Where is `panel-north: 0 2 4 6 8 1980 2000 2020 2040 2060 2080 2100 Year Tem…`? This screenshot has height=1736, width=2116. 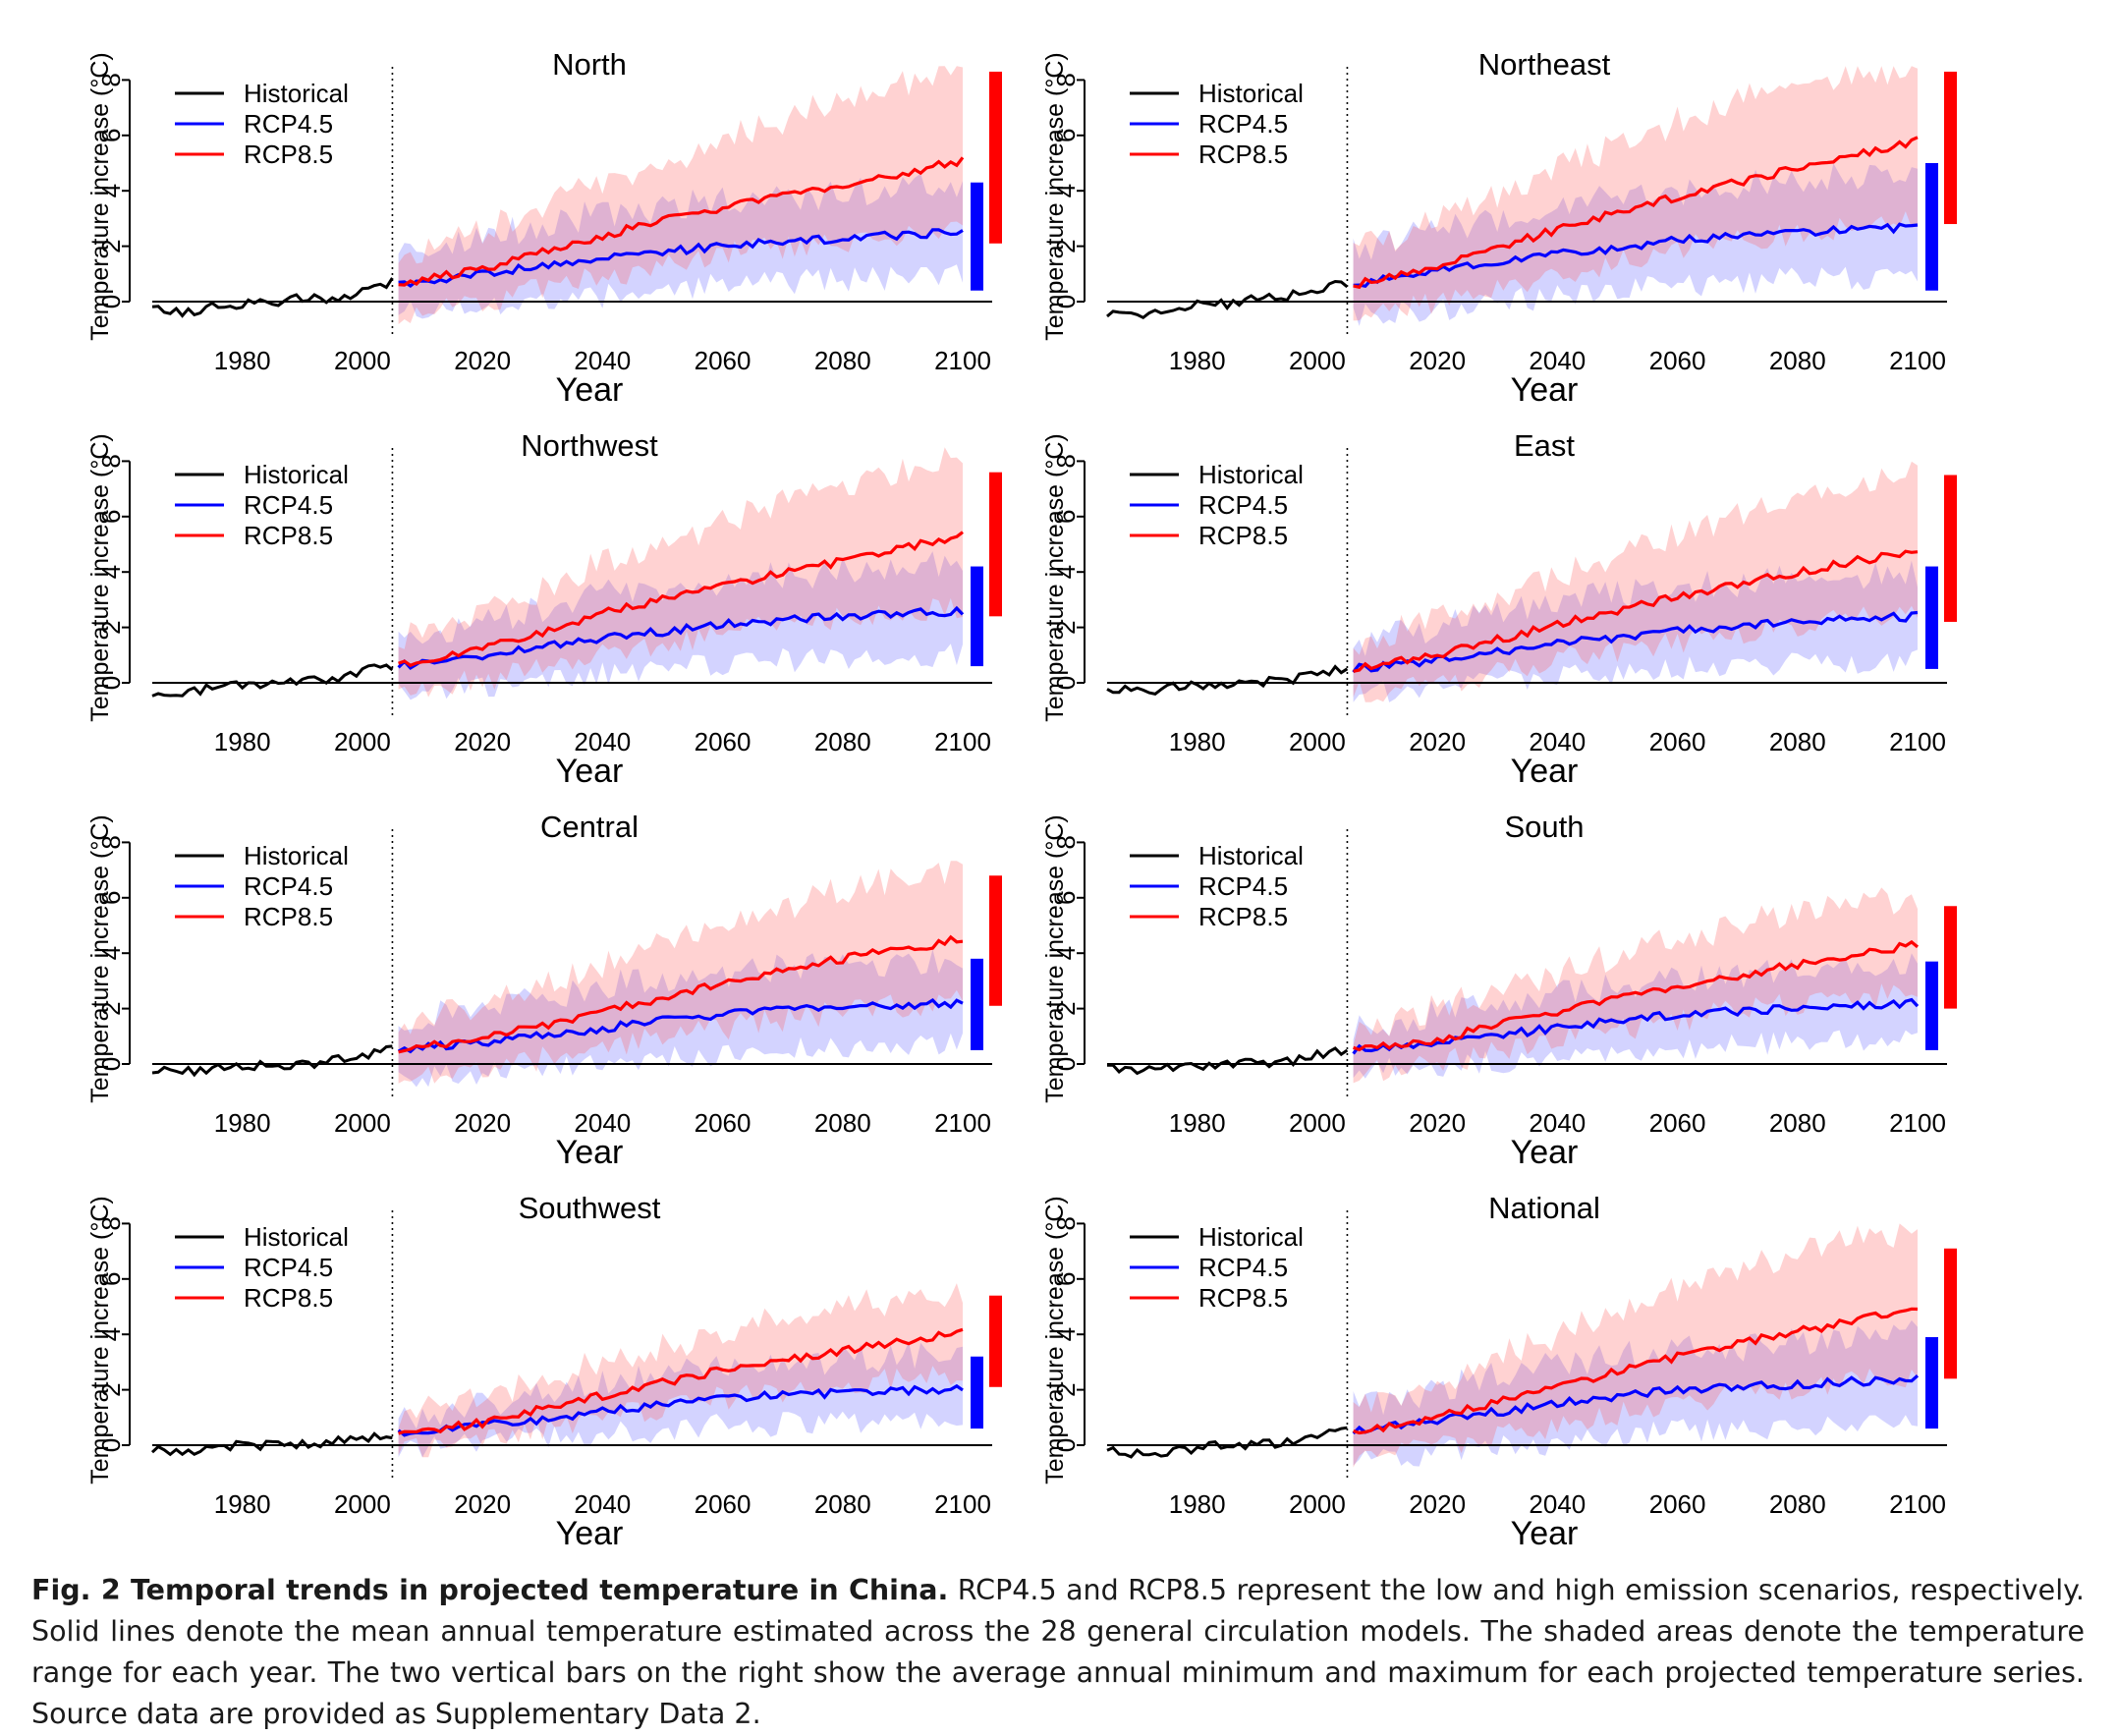
panel-north: 0 2 4 6 8 1980 2000 2020 2040 2060 2080 2100 Year Tem… is located at coordinates (544, 228).